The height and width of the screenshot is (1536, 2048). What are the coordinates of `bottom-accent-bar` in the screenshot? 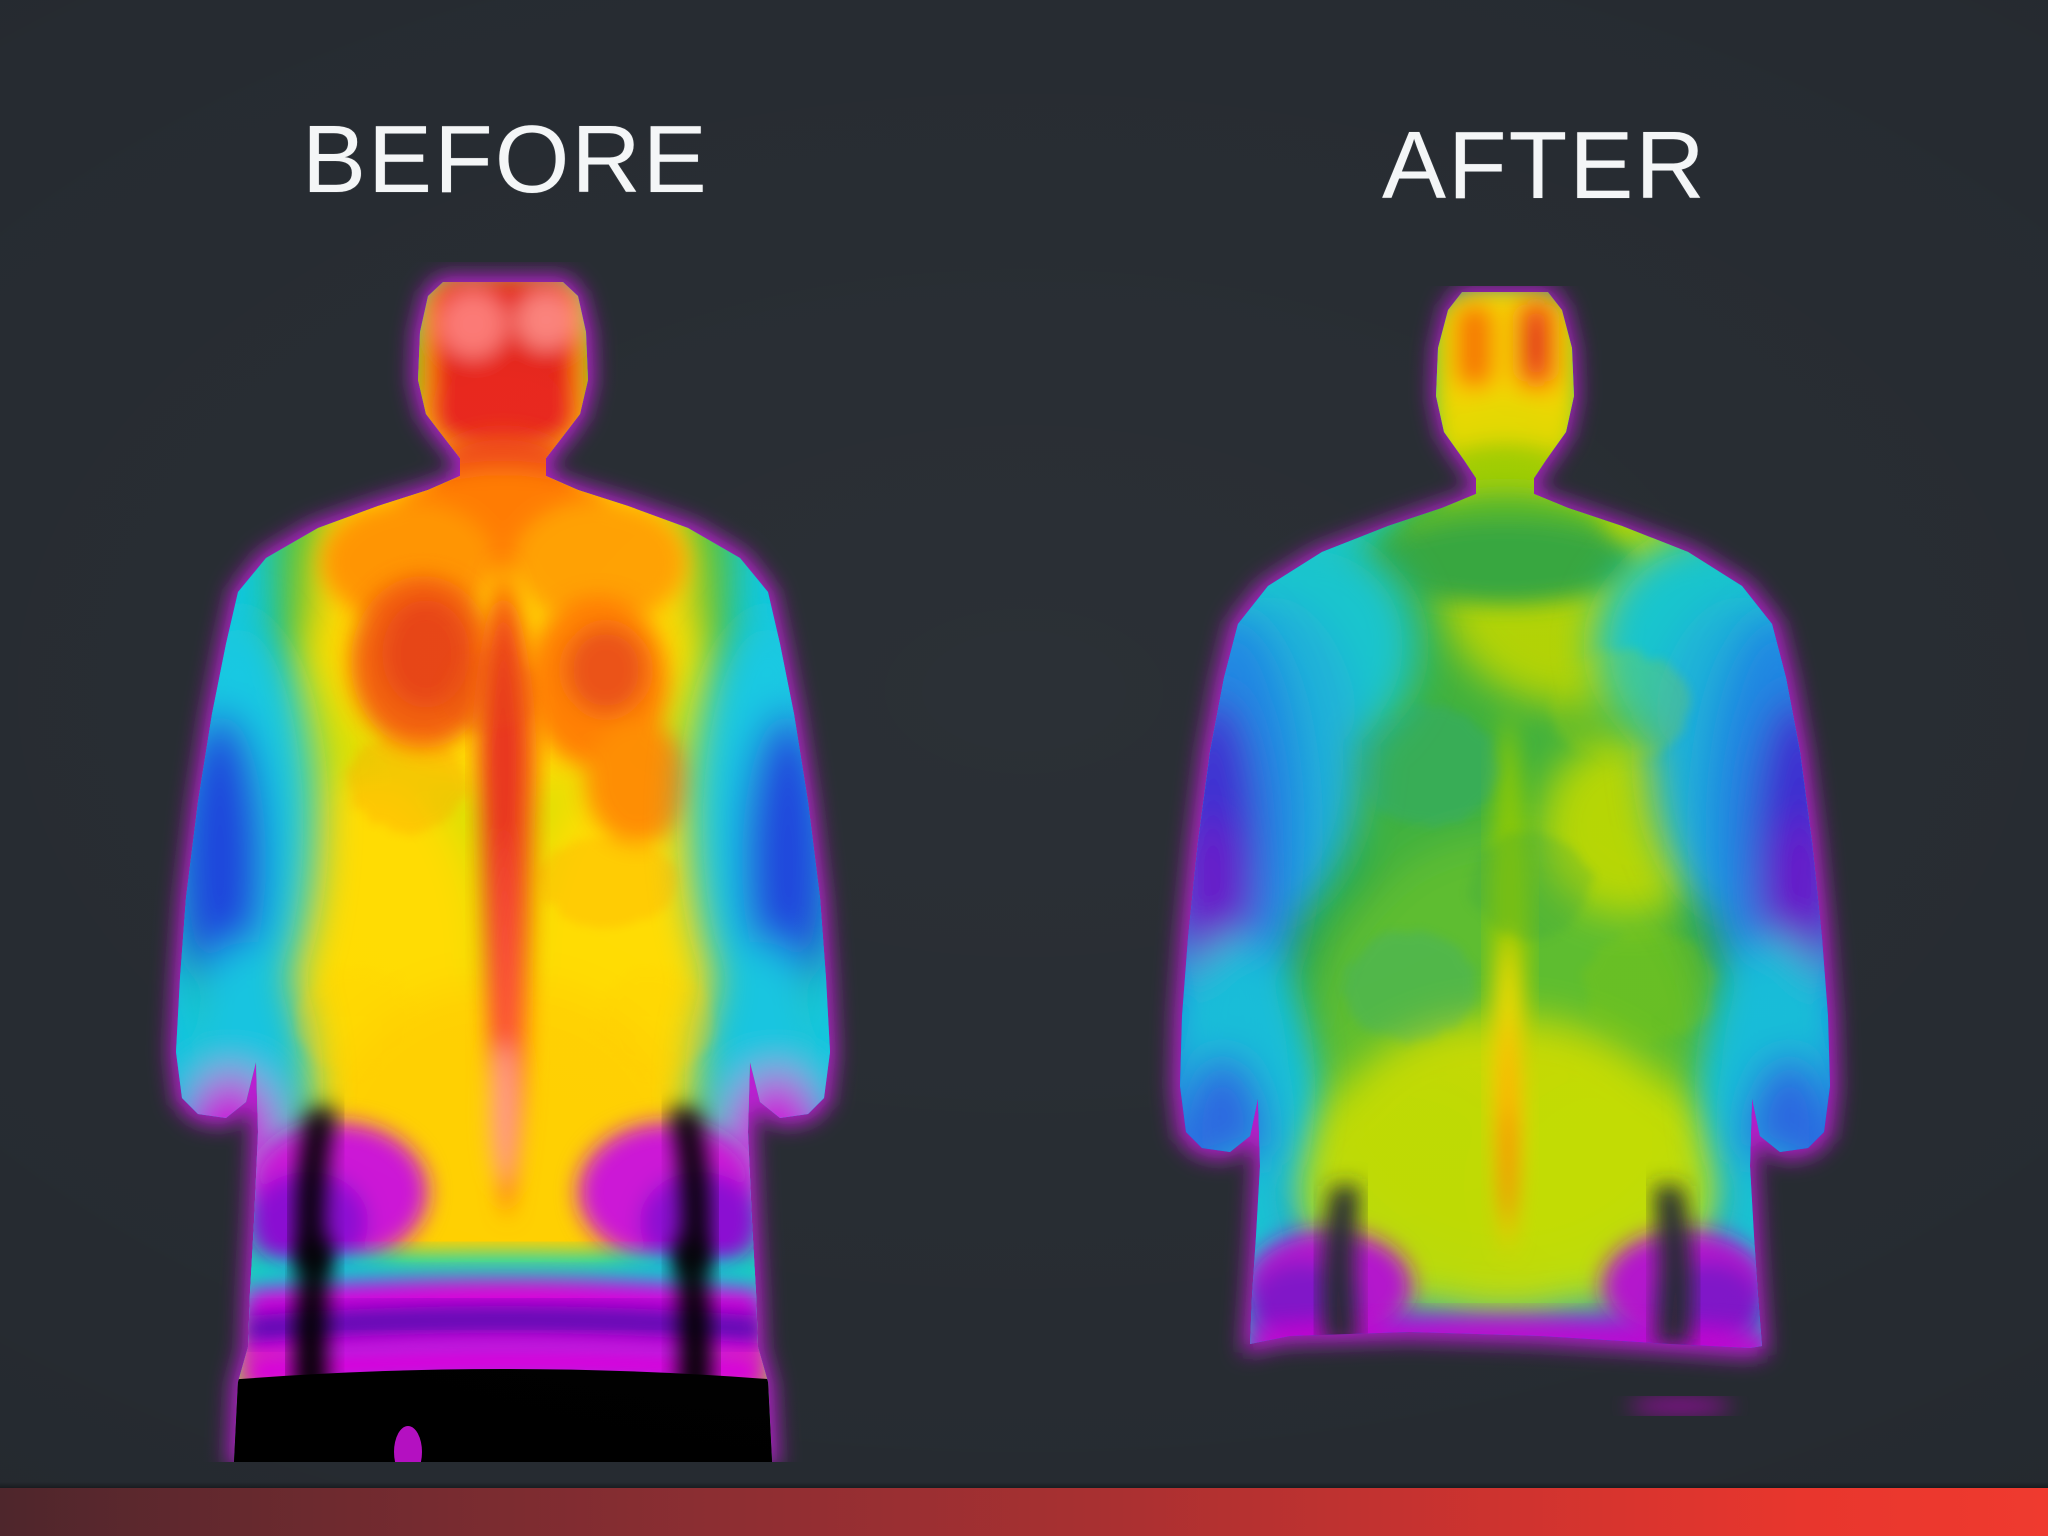 It's located at (1024, 1512).